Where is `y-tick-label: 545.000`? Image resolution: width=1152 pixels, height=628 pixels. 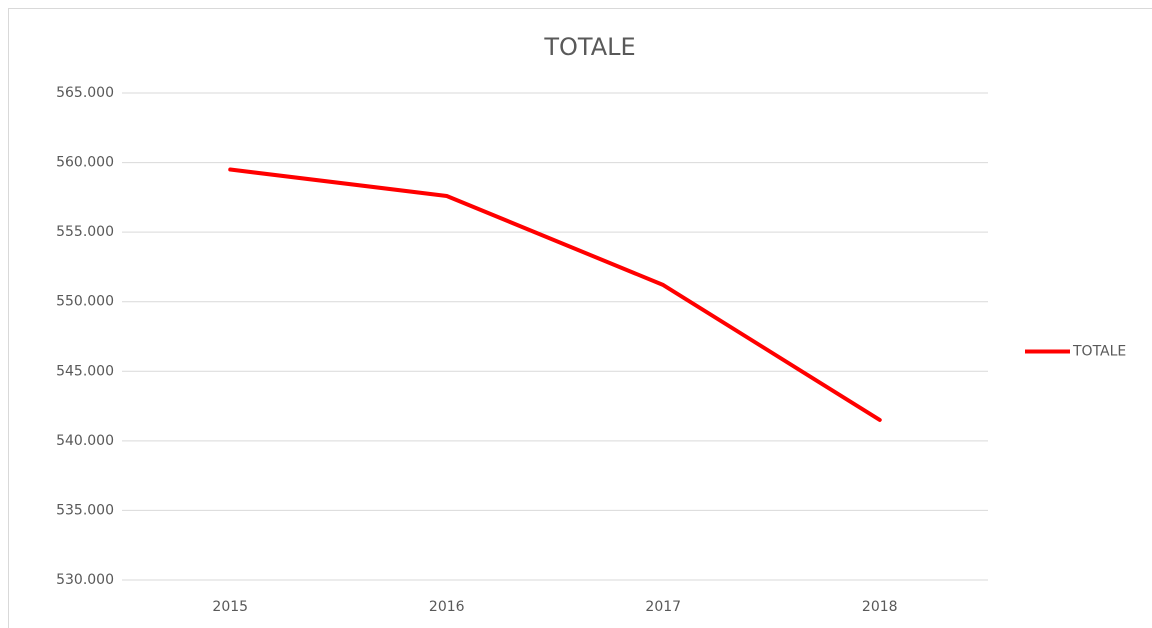 y-tick-label: 545.000 is located at coordinates (85, 371).